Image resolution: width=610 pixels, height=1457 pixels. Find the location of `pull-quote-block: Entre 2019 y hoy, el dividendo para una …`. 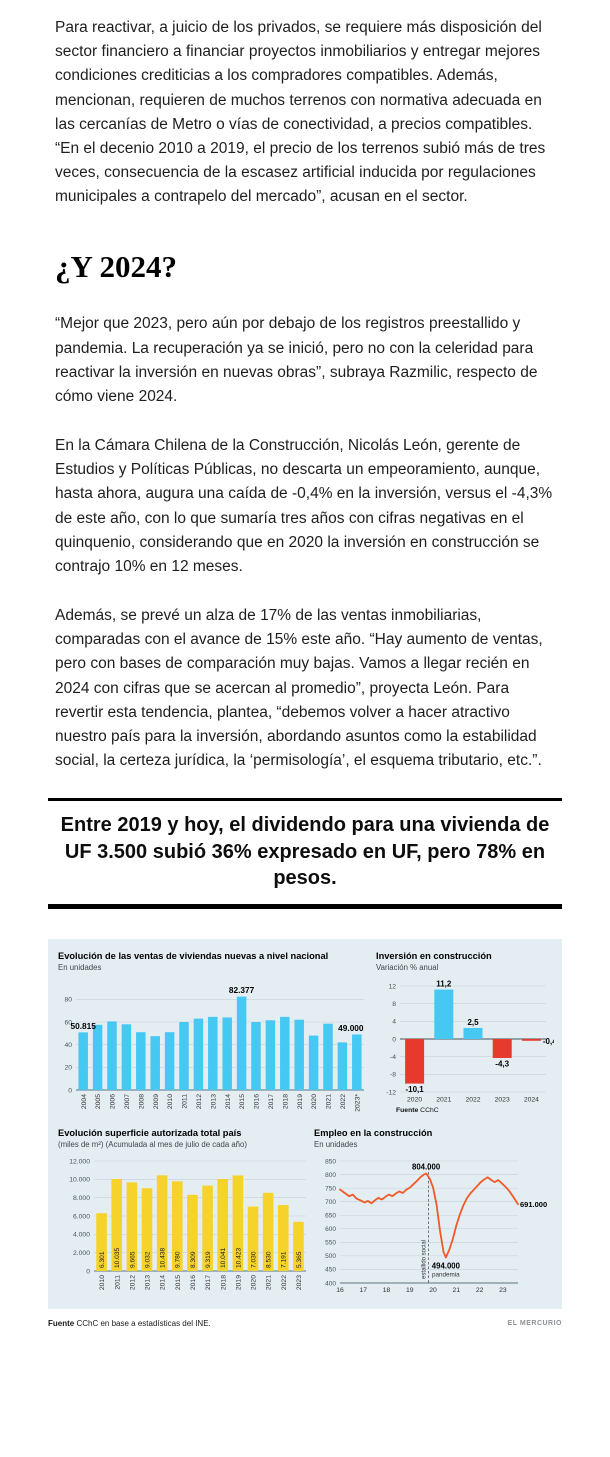

pull-quote-block: Entre 2019 y hoy, el dividendo para una … is located at coordinates (305, 854).